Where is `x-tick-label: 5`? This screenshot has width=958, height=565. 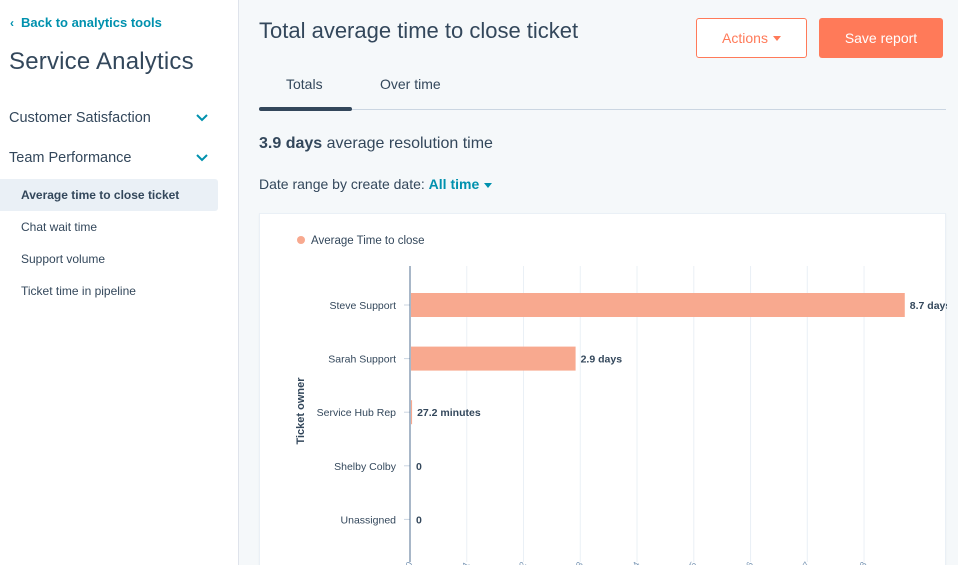
x-tick-label: 5 is located at coordinates (692, 562).